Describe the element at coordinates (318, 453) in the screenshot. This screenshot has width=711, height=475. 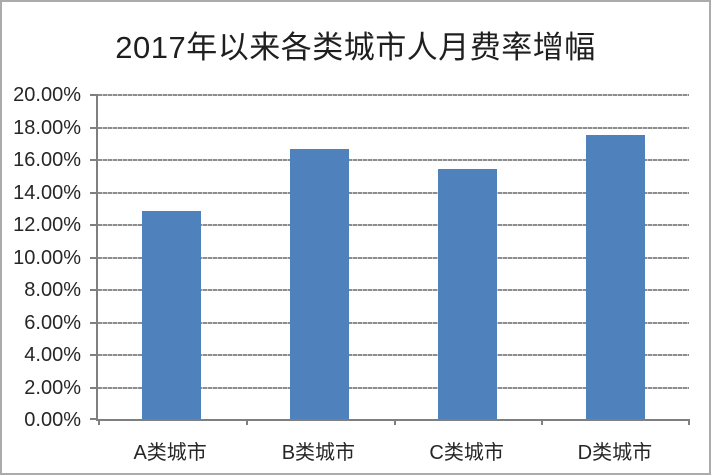
I see `x-tick-label: B类城市` at that location.